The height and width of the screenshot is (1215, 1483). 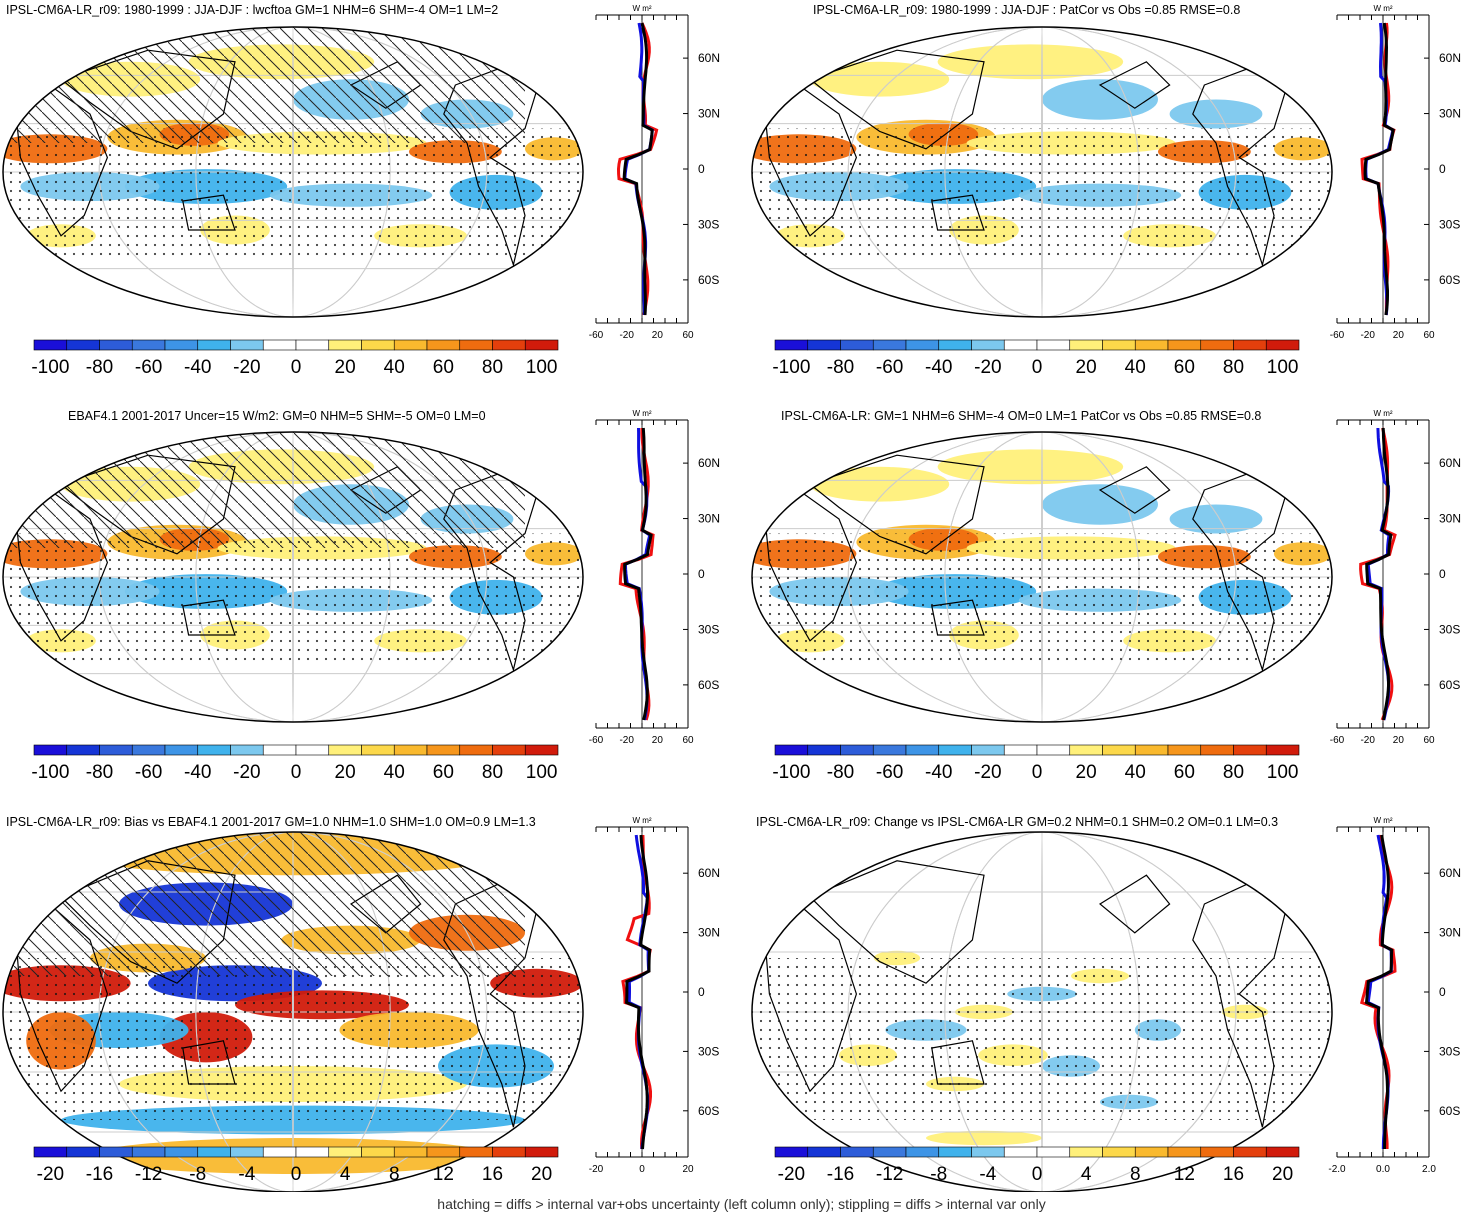 I want to click on zonal-profile: W m² -20 0 20 60N 30N 0 30S 60S, so click(x=654, y=995).